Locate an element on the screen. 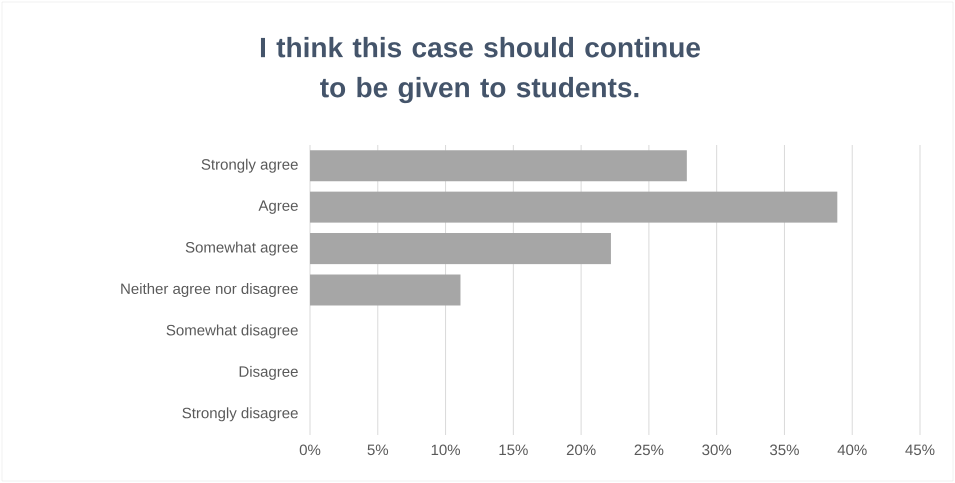  x-tick-label: 5% is located at coordinates (378, 450).